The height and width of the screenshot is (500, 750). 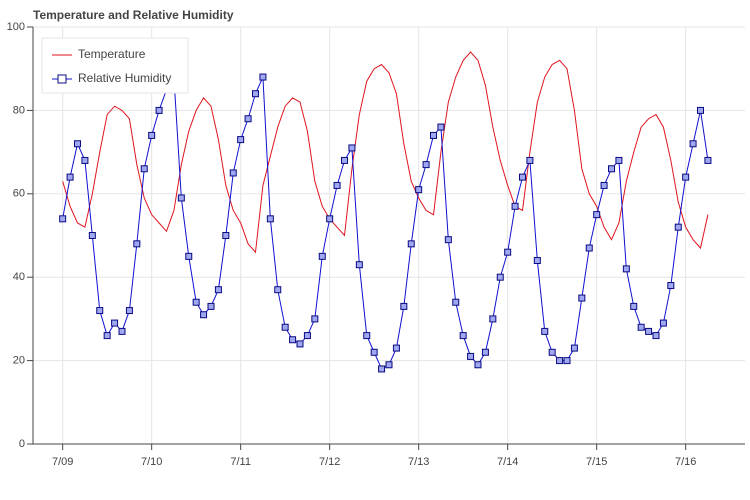 What do you see at coordinates (112, 54) in the screenshot?
I see `legend-label: Temperature` at bounding box center [112, 54].